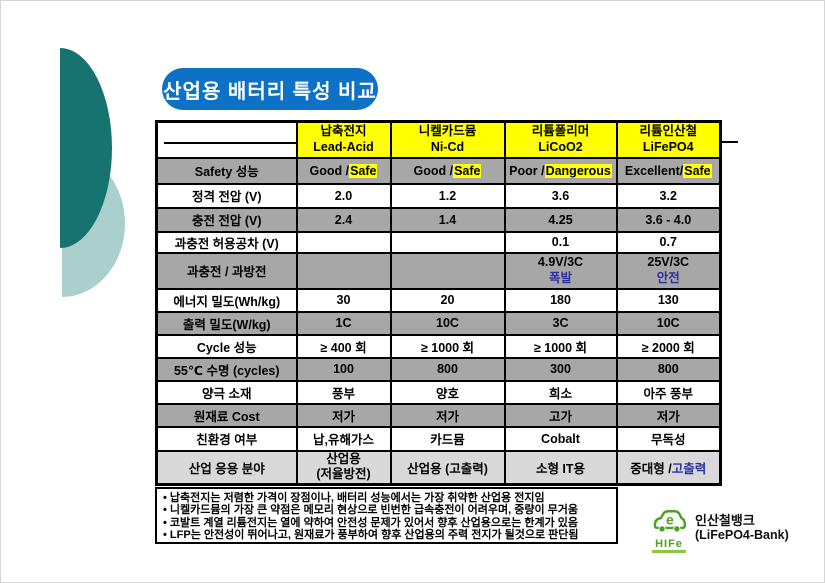 The width and height of the screenshot is (825, 583). What do you see at coordinates (226, 323) in the screenshot?
I see `row-label: 출력 밀도(W/kg)` at bounding box center [226, 323].